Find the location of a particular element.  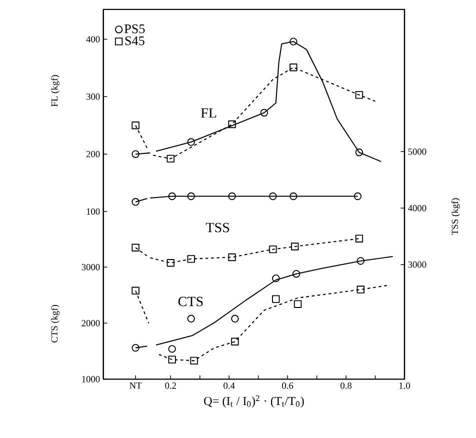

y2-axis-title: TSS (kgf) is located at coordinates (455, 216).